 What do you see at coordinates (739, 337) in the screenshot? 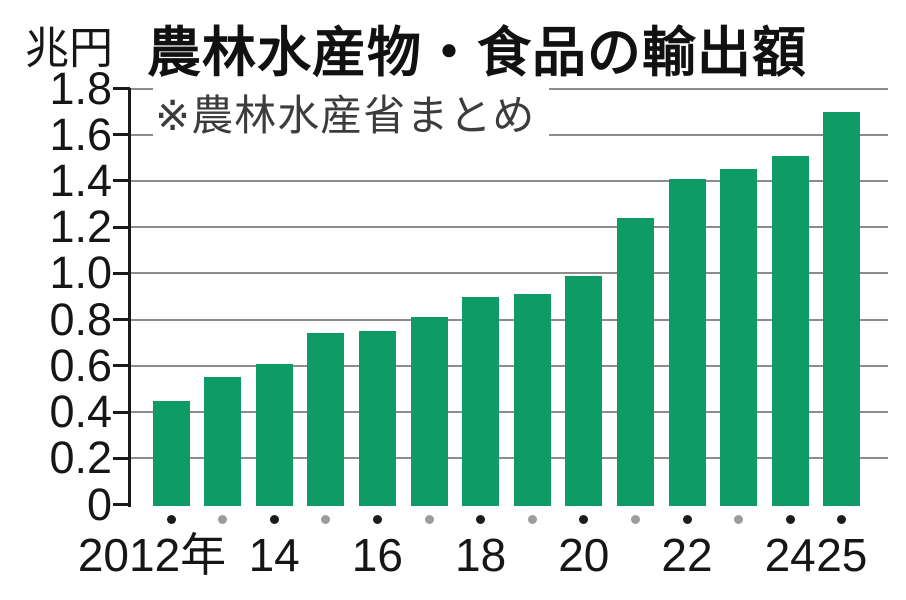
I see `bar-2023` at bounding box center [739, 337].